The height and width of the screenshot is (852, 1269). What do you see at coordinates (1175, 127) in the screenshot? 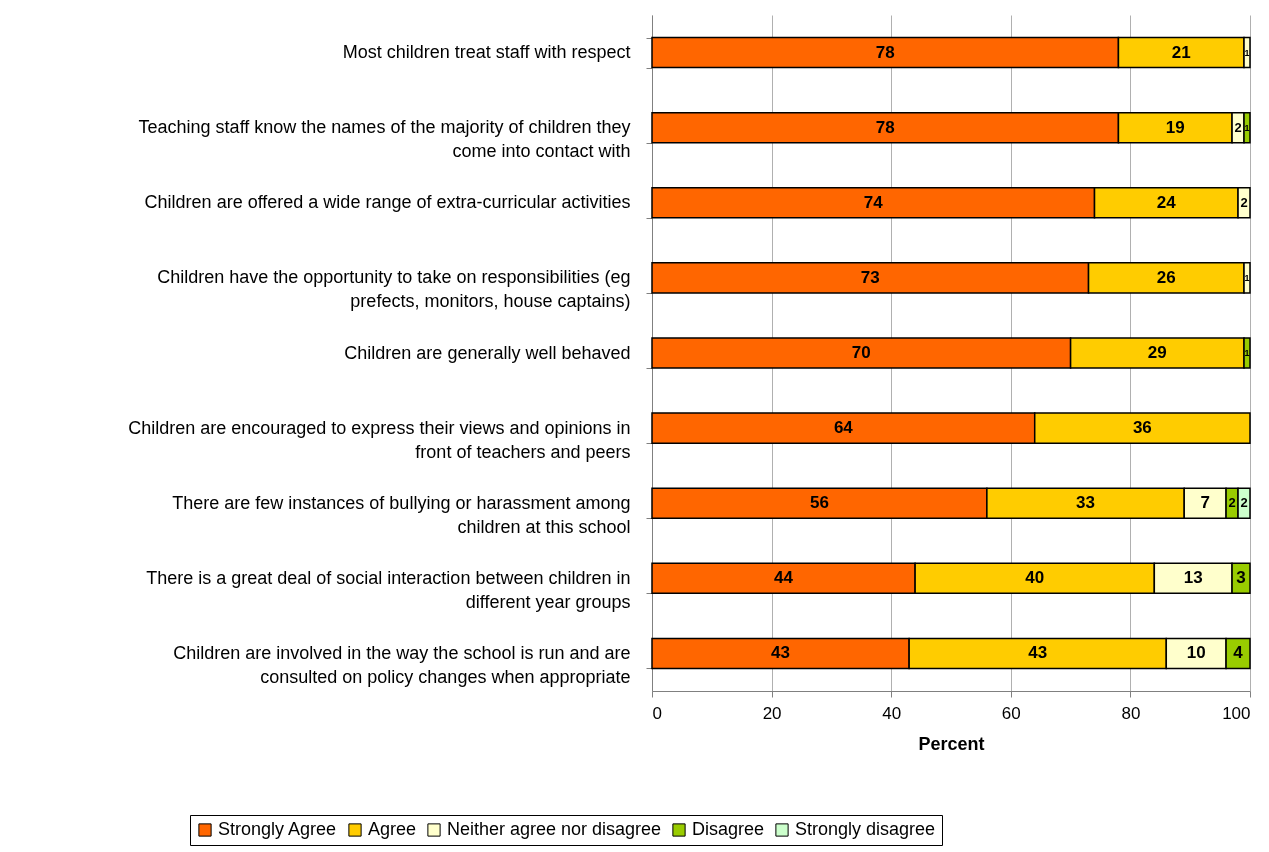
I see `data-label: 19` at bounding box center [1175, 127].